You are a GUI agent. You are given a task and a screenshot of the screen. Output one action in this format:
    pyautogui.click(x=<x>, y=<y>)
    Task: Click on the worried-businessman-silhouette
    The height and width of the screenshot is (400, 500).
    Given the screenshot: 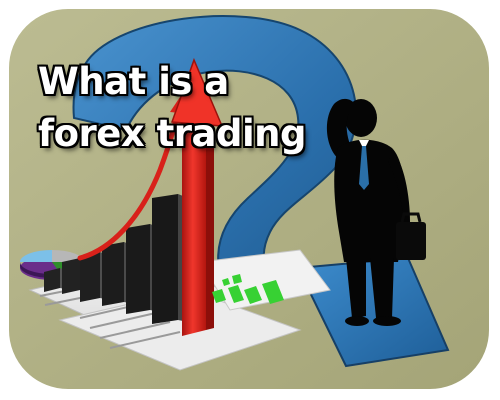 What is the action you would take?
    pyautogui.click(x=368, y=212)
    